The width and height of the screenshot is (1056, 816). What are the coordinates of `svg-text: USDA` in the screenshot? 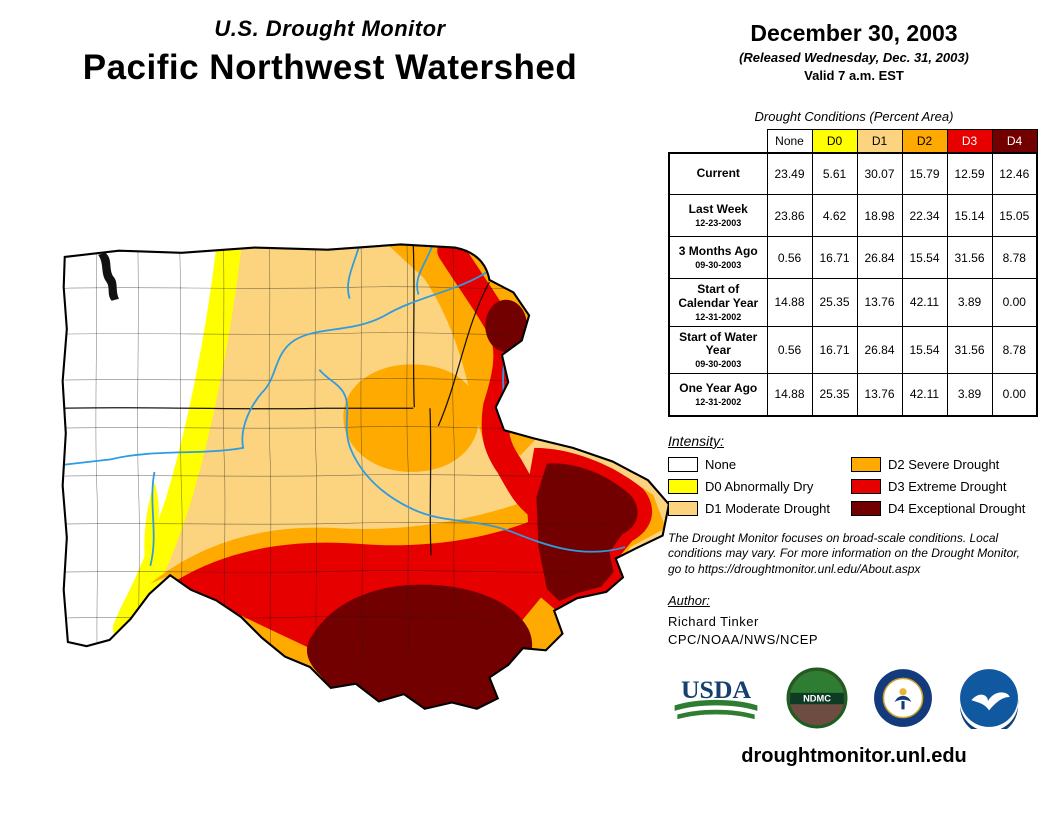 It's located at (716, 689).